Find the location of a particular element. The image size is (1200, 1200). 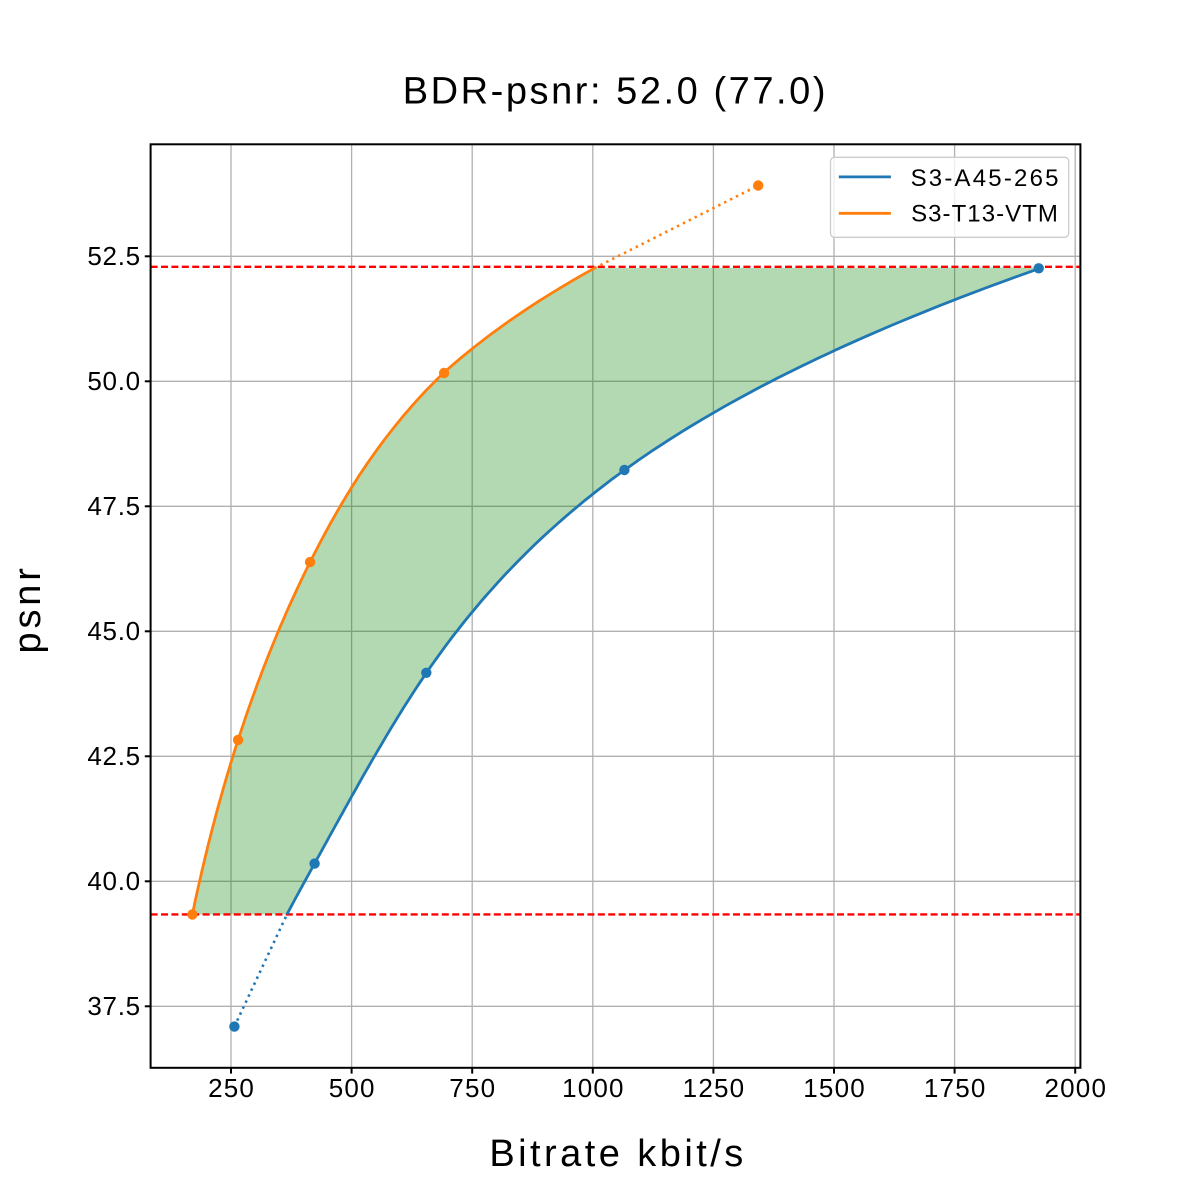

svg-text: 40.0 is located at coordinates (113, 881).